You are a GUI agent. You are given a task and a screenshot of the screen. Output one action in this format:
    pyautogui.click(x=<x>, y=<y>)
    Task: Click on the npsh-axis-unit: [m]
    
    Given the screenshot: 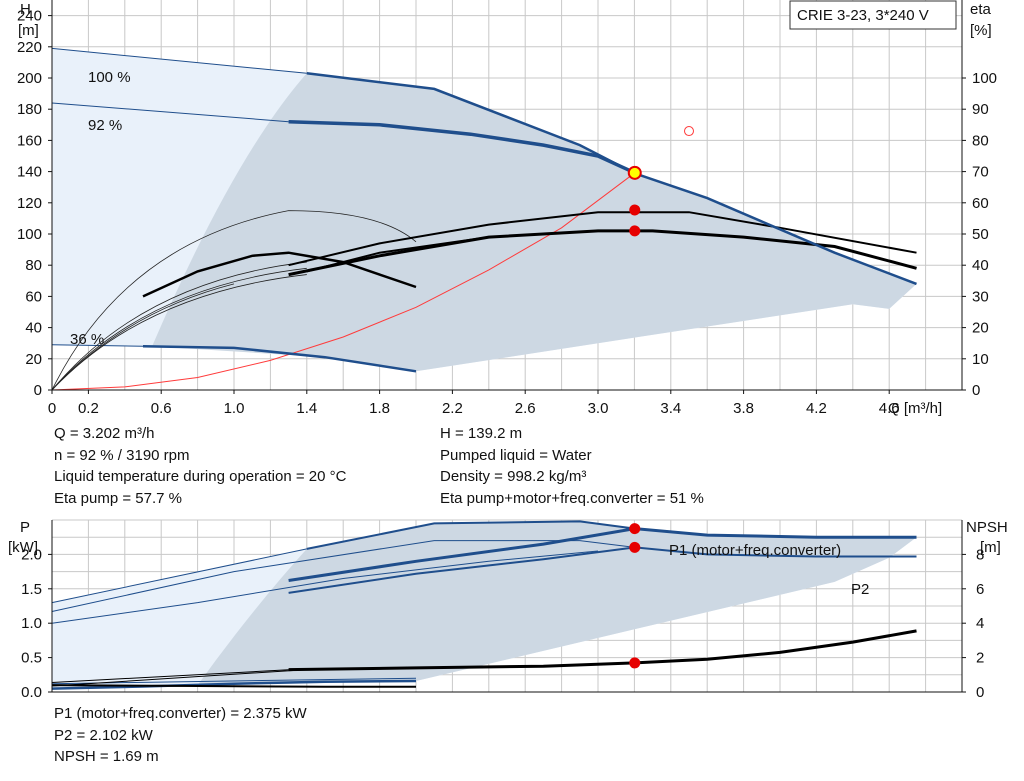 What is the action you would take?
    pyautogui.click(x=990, y=547)
    